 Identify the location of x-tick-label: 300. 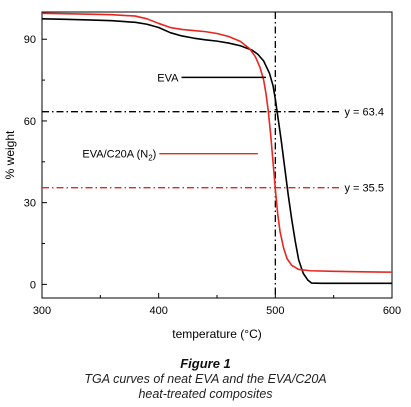
(42, 311).